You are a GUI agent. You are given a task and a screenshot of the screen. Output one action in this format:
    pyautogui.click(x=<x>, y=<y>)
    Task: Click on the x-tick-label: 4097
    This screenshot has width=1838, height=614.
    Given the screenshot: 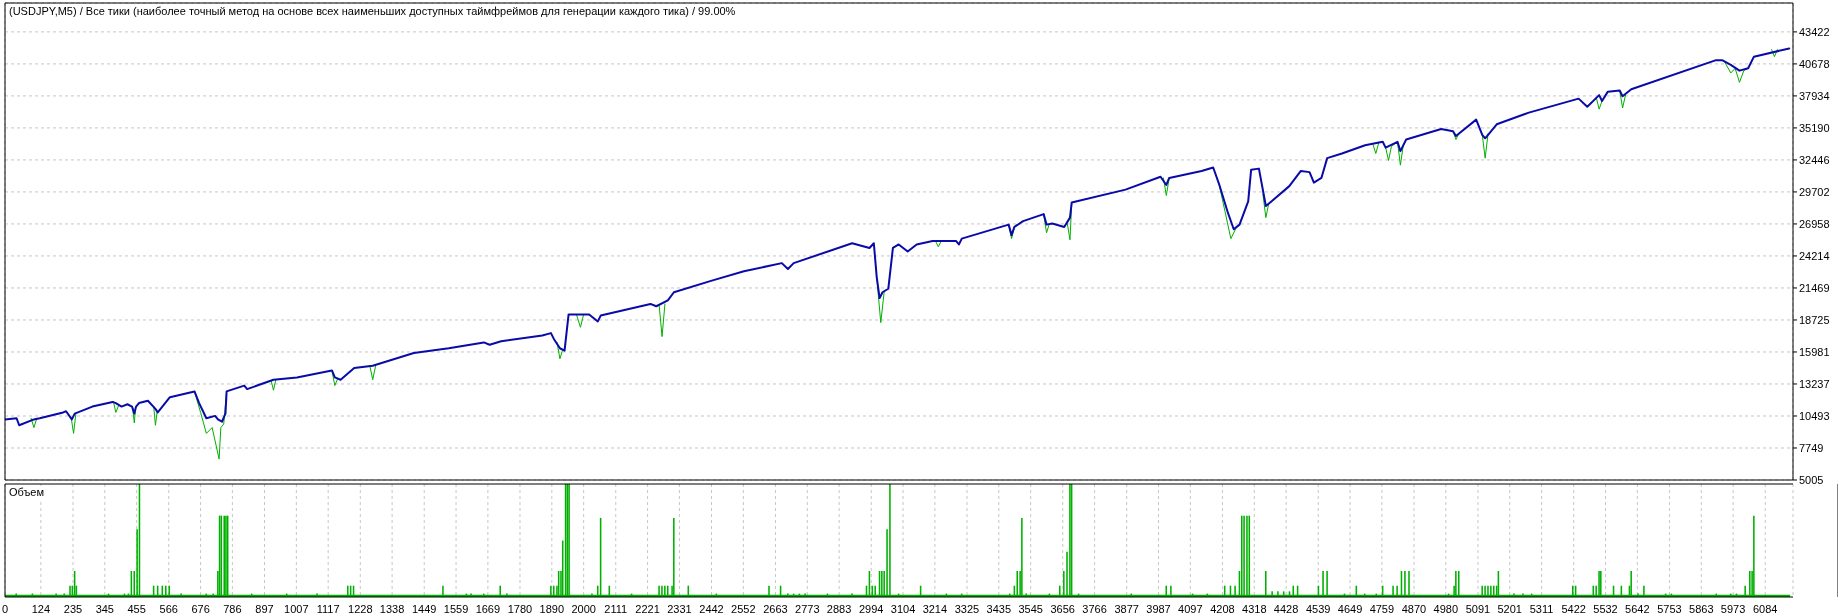 What is the action you would take?
    pyautogui.click(x=1190, y=608)
    